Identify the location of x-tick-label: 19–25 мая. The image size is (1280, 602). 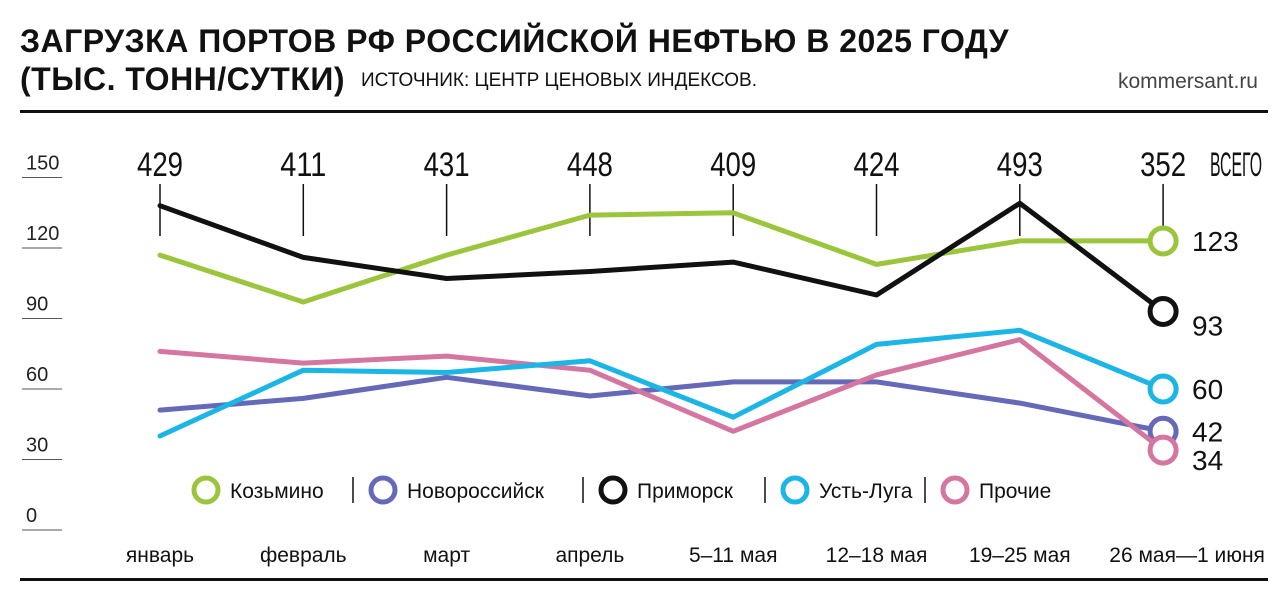
(1020, 555).